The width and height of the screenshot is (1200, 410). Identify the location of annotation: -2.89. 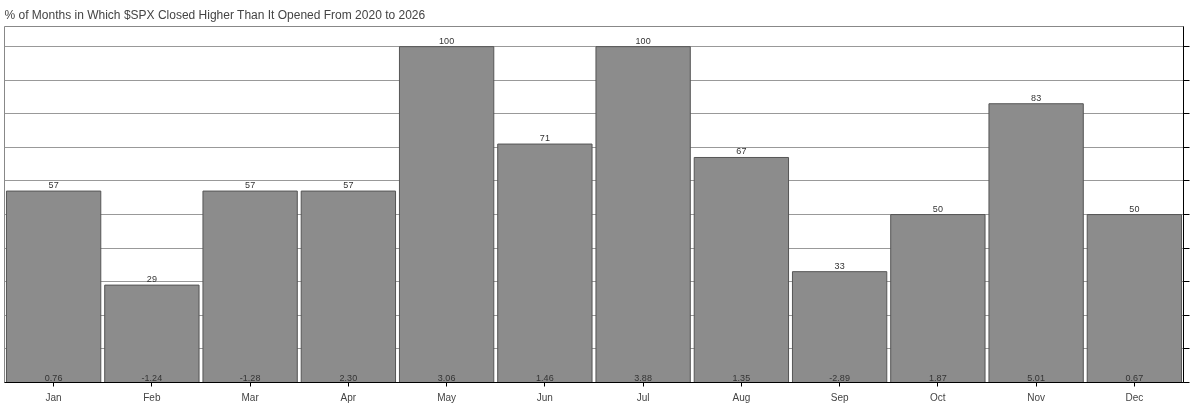
(839, 377).